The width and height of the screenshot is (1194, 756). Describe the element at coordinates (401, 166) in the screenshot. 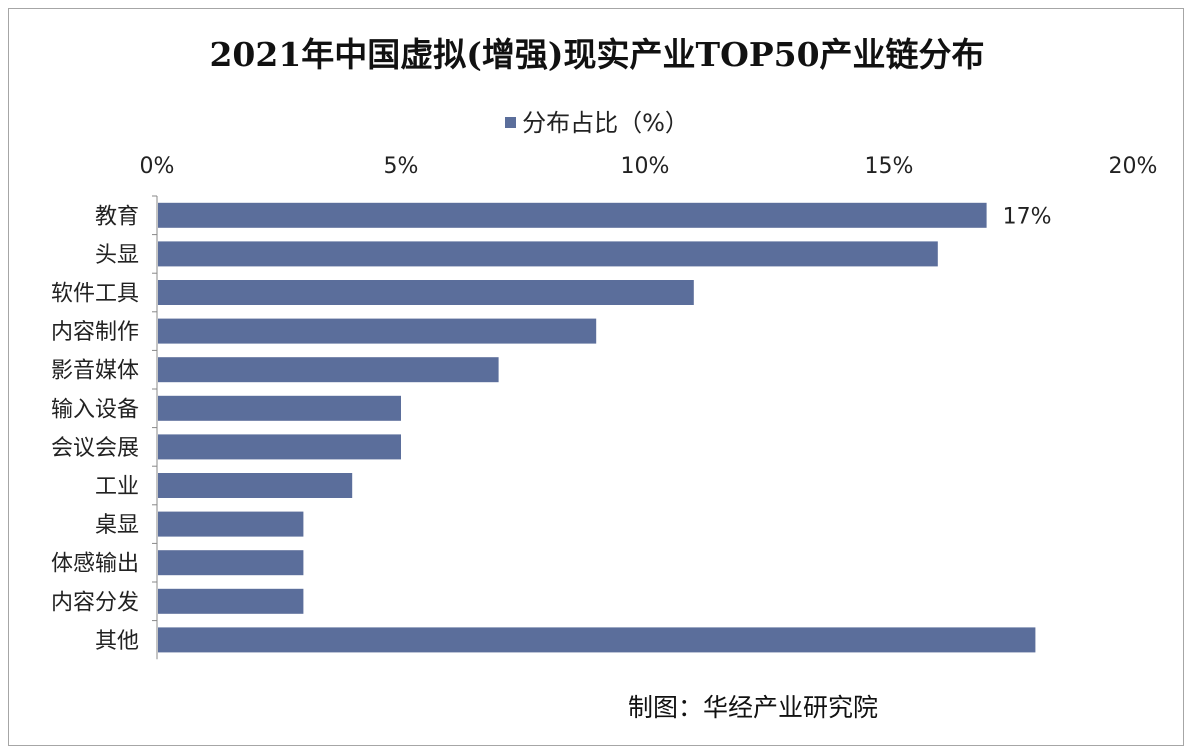

I see `x-tick-label: 5%` at that location.